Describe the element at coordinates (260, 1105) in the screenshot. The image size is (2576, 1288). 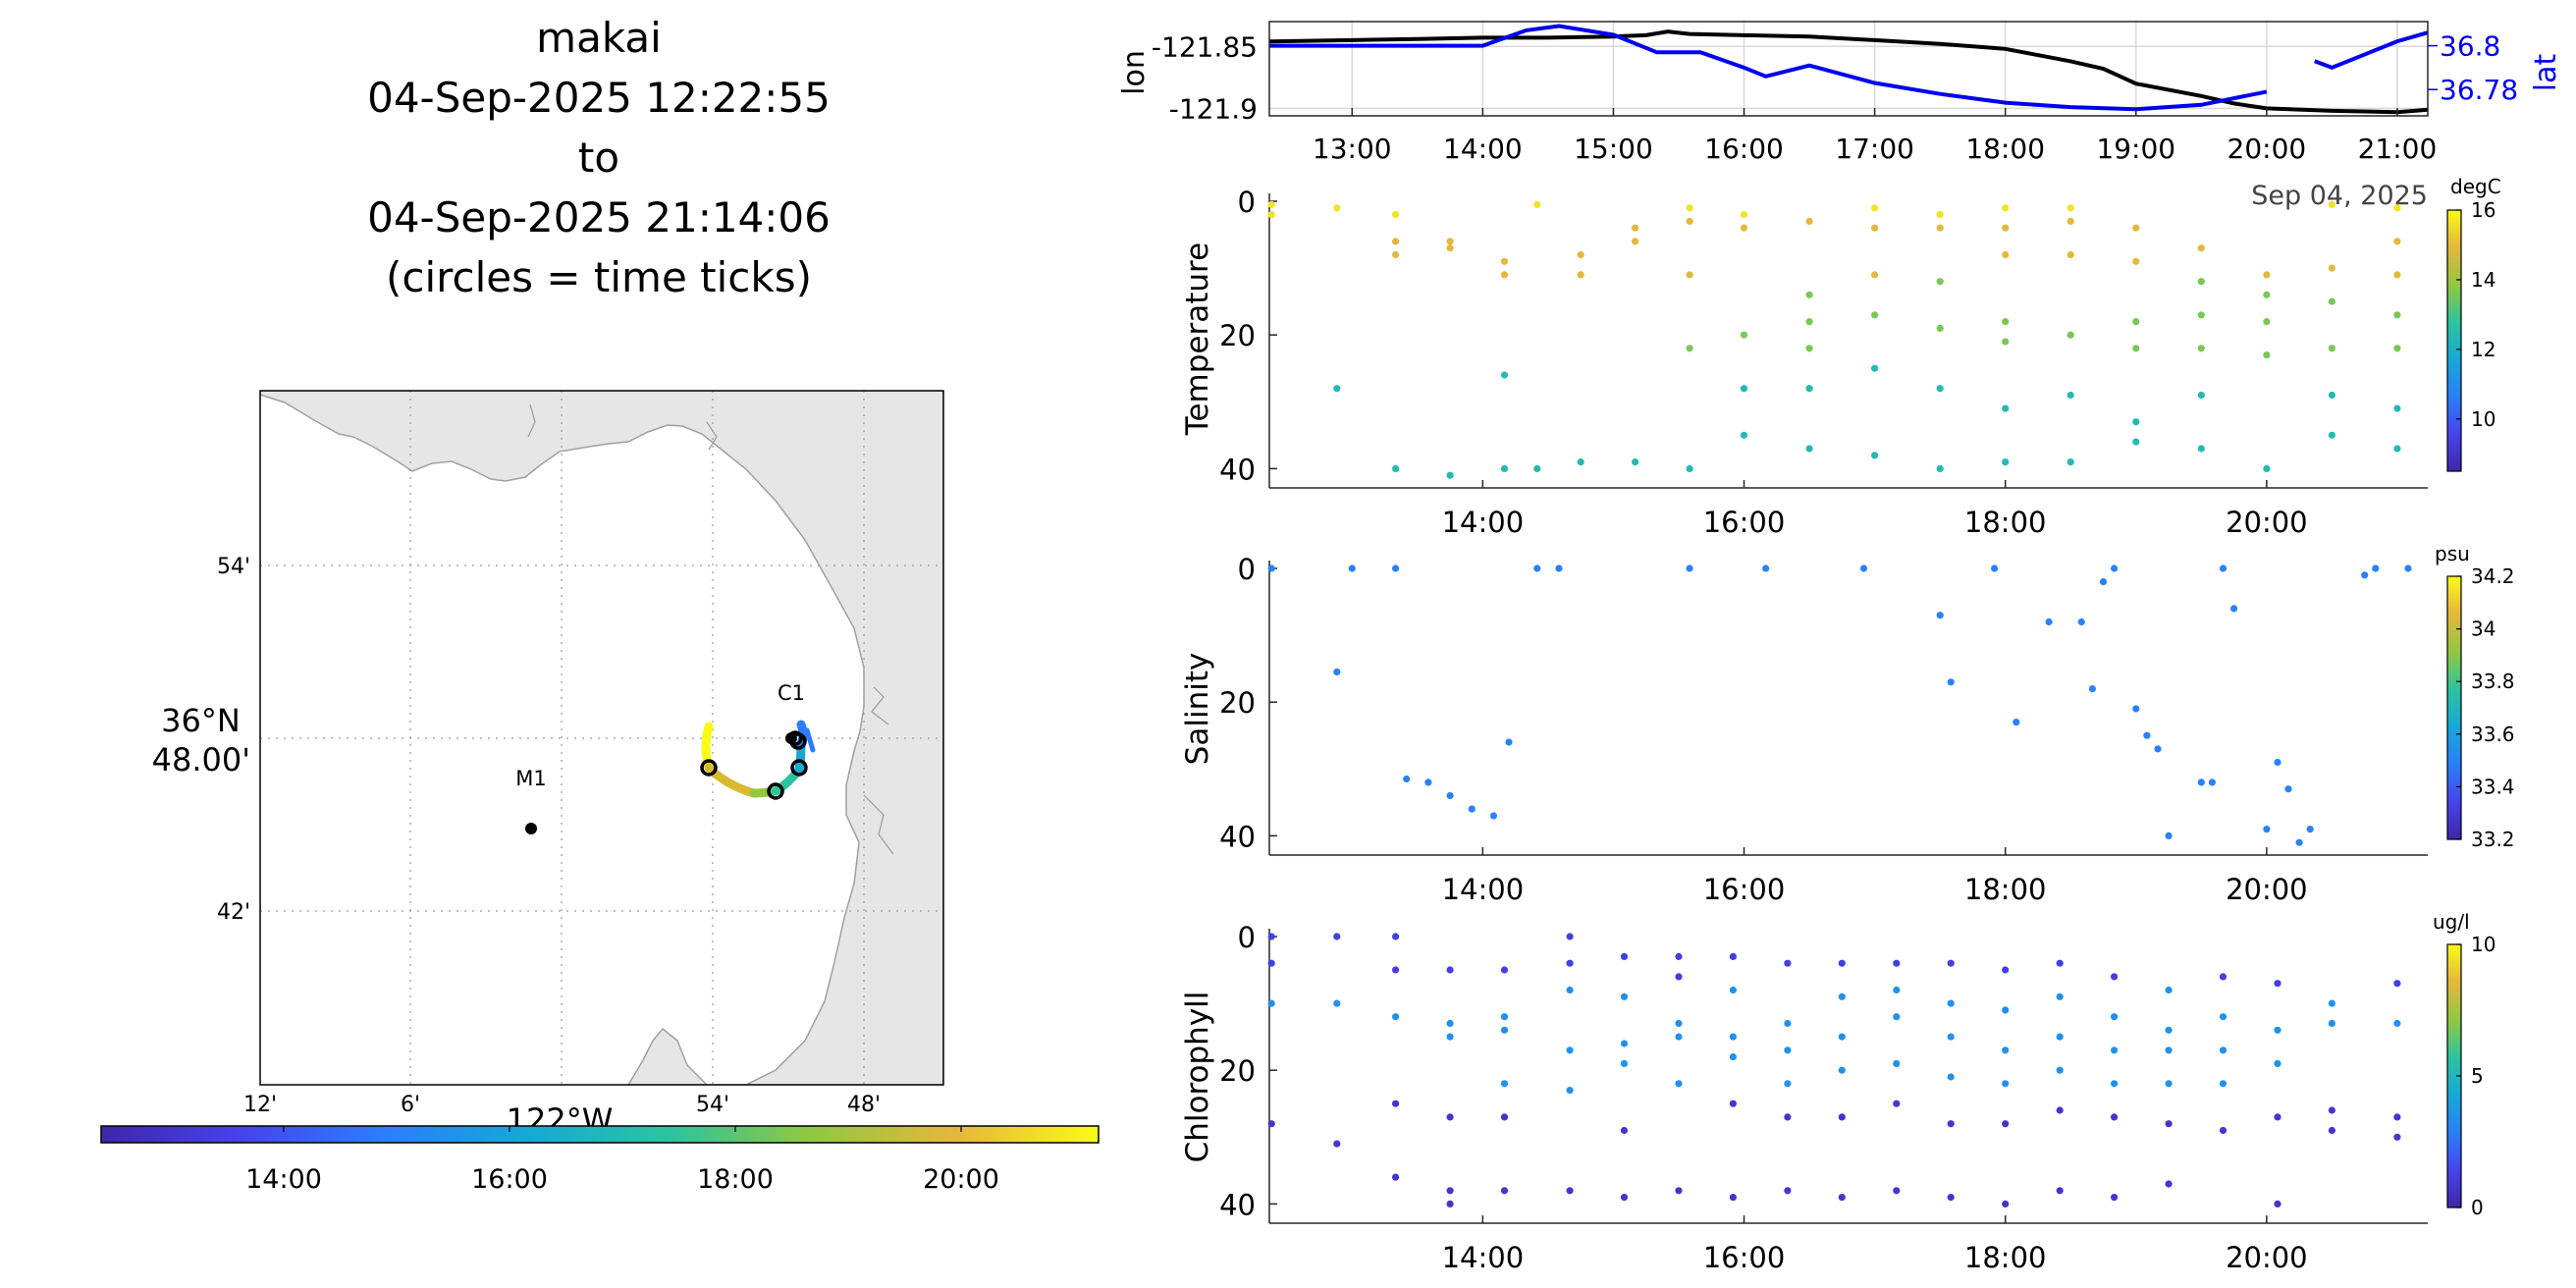
I see `map-lon-label: 12'` at that location.